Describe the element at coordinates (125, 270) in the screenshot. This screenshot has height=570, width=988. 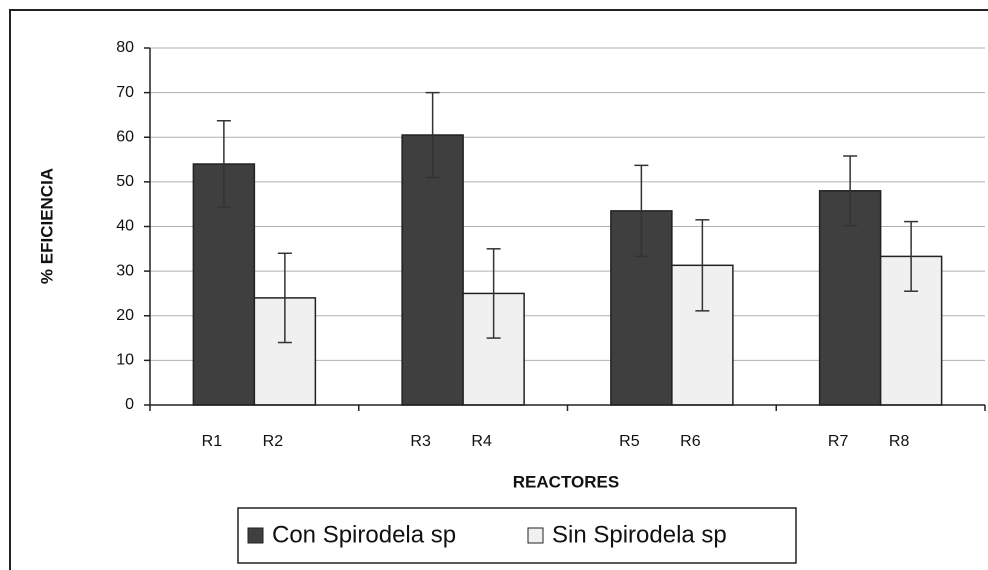
I see `y-tick-label: 30` at that location.